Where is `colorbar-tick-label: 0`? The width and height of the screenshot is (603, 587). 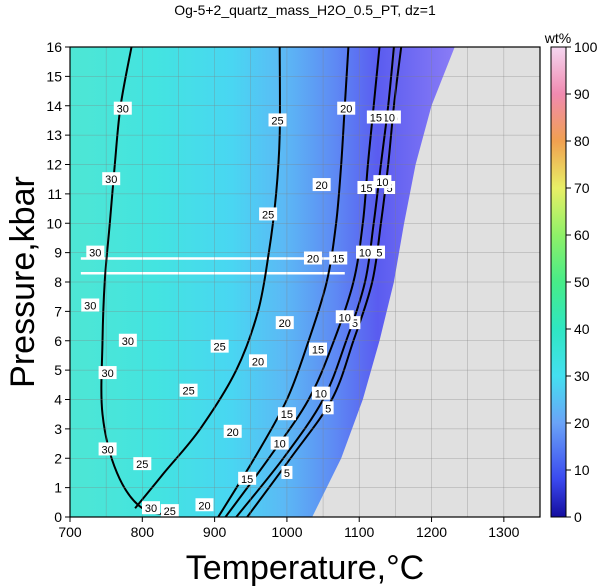 colorbar-tick-label: 0 is located at coordinates (578, 517).